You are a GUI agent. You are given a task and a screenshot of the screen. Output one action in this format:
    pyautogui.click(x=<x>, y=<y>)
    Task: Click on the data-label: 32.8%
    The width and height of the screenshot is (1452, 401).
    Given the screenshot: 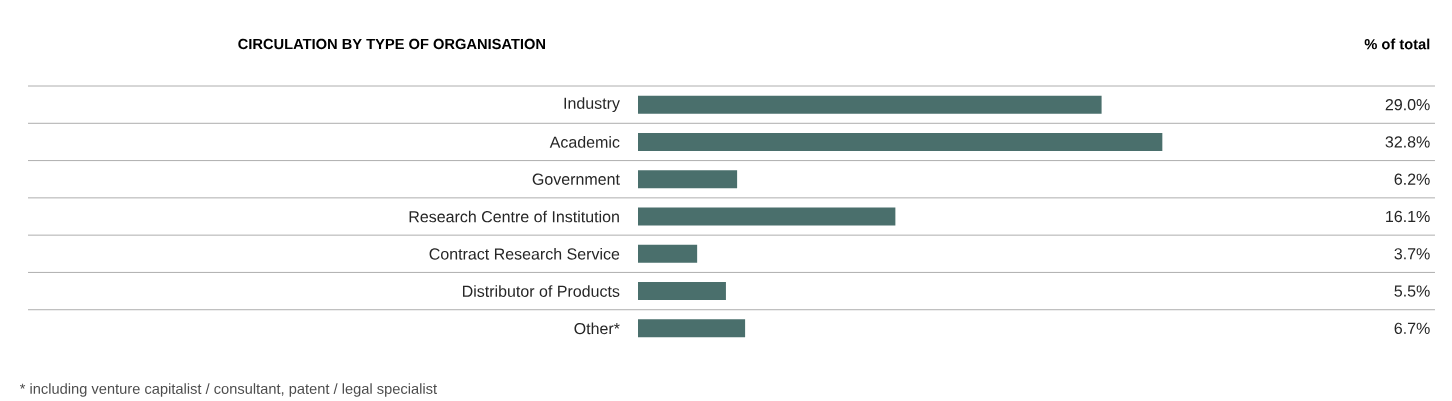 What is the action you would take?
    pyautogui.click(x=1407, y=142)
    